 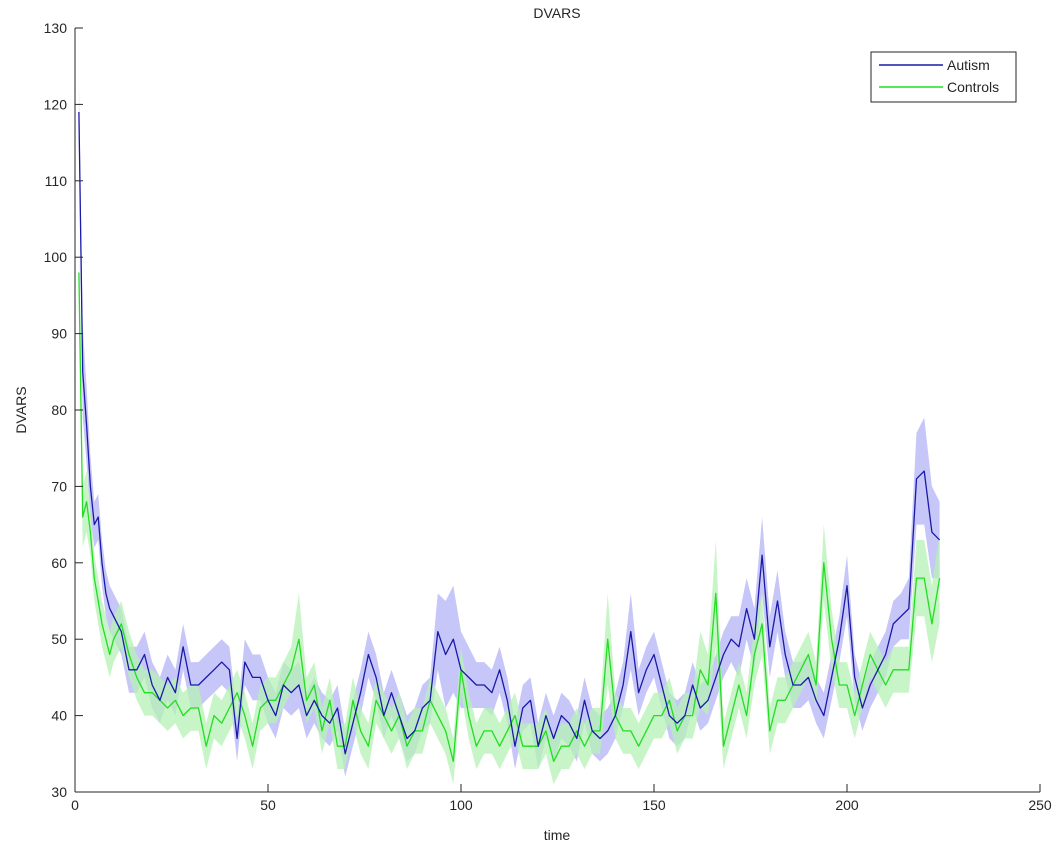 I want to click on x-tick-label: 0, so click(x=75, y=805).